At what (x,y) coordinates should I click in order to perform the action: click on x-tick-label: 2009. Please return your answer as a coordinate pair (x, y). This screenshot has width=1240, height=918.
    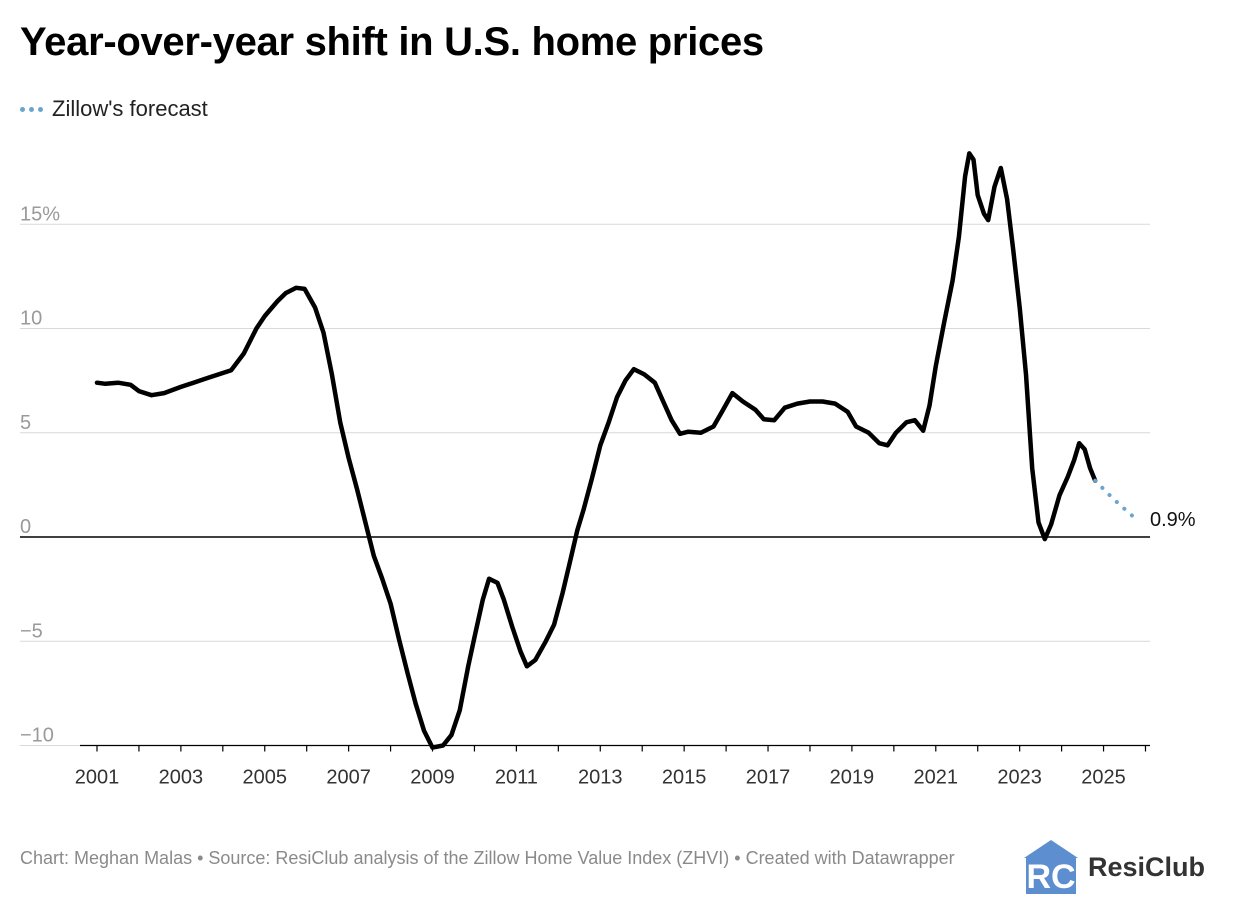
    Looking at the image, I should click on (432, 778).